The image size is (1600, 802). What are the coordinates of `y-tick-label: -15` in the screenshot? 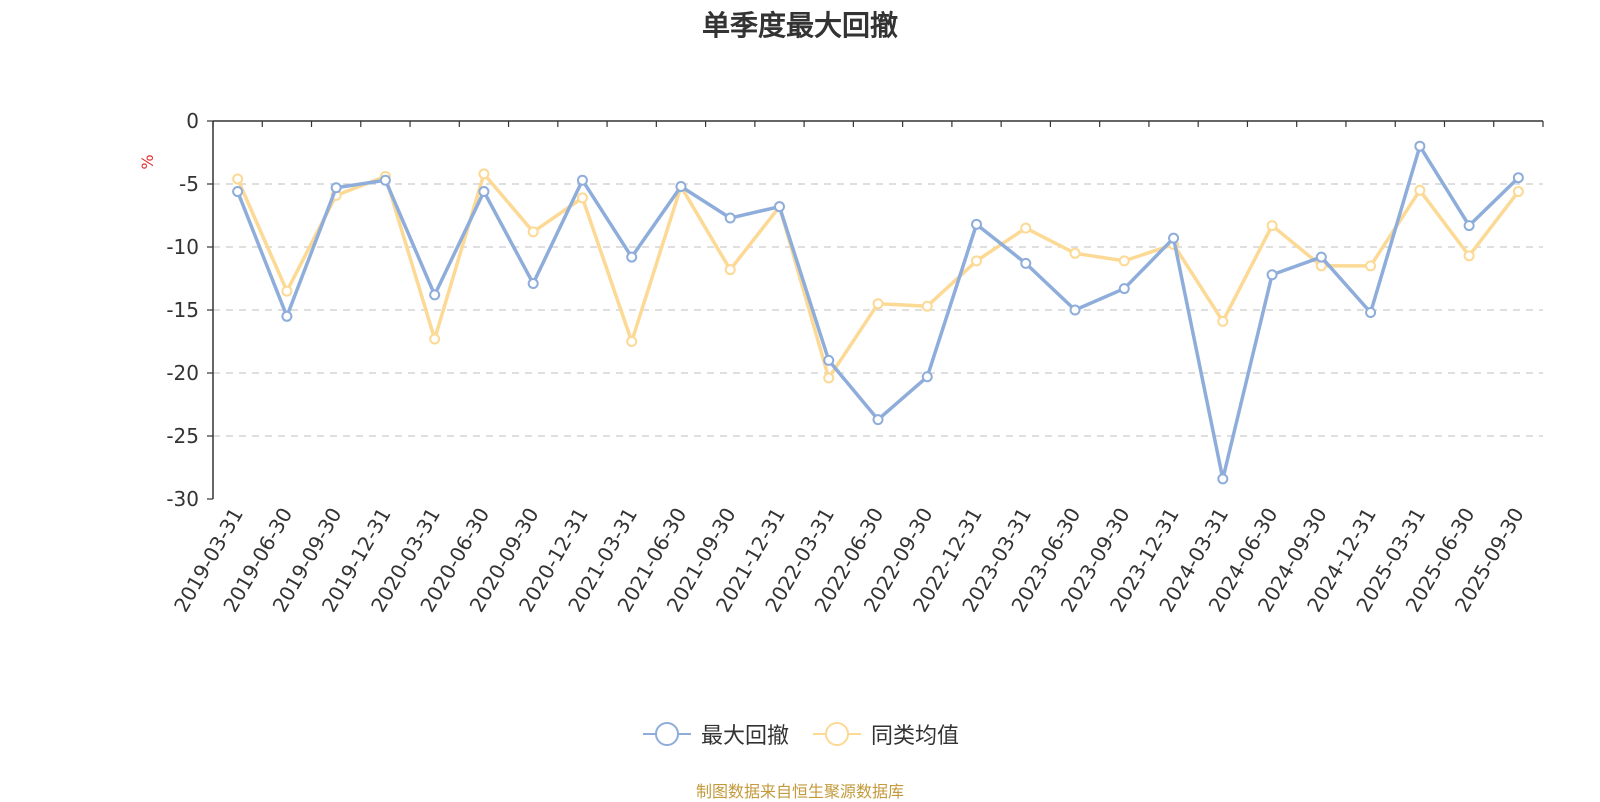 It's located at (182, 310).